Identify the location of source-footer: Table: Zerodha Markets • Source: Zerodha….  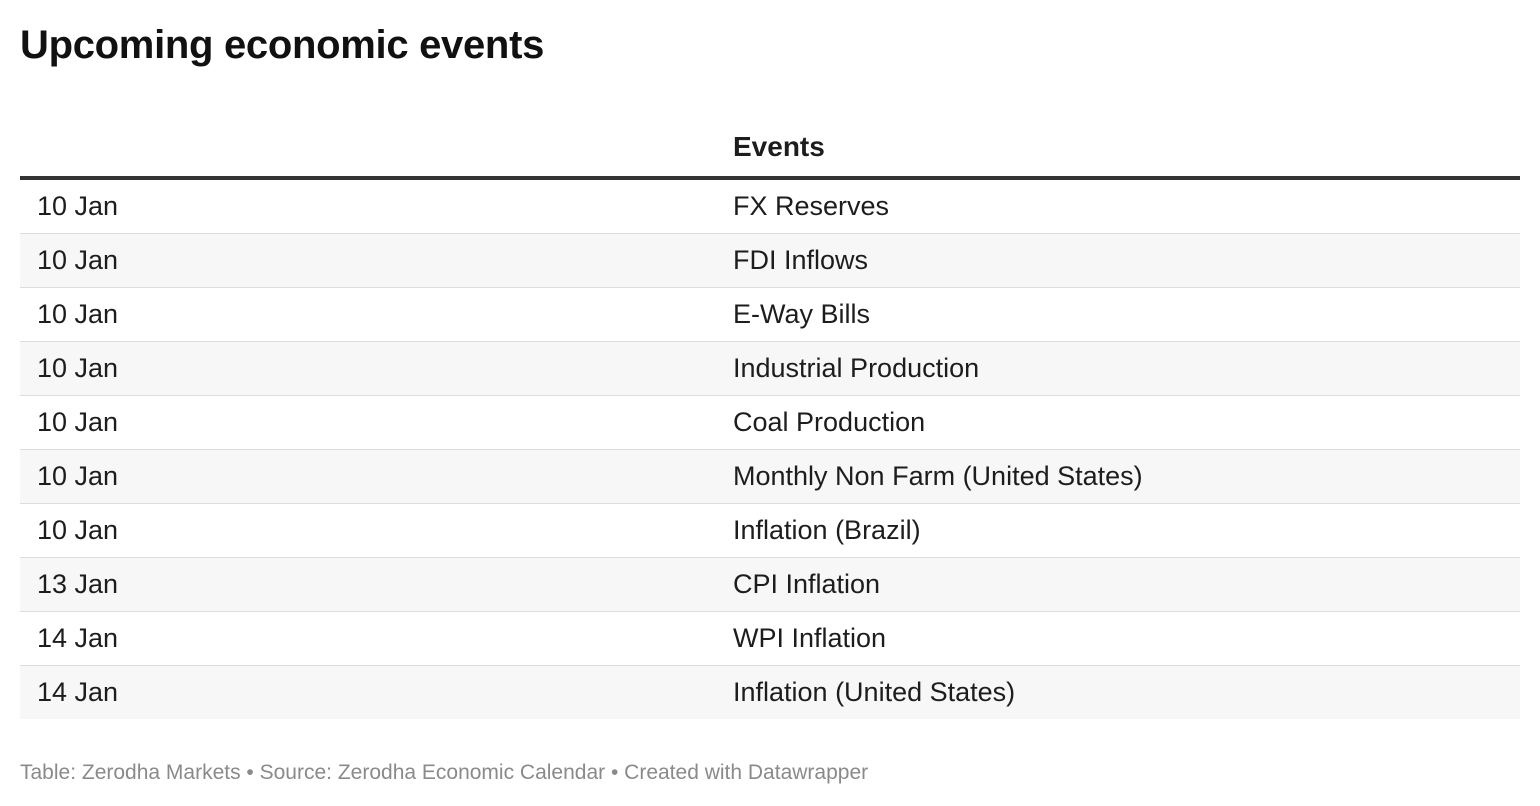
(444, 772).